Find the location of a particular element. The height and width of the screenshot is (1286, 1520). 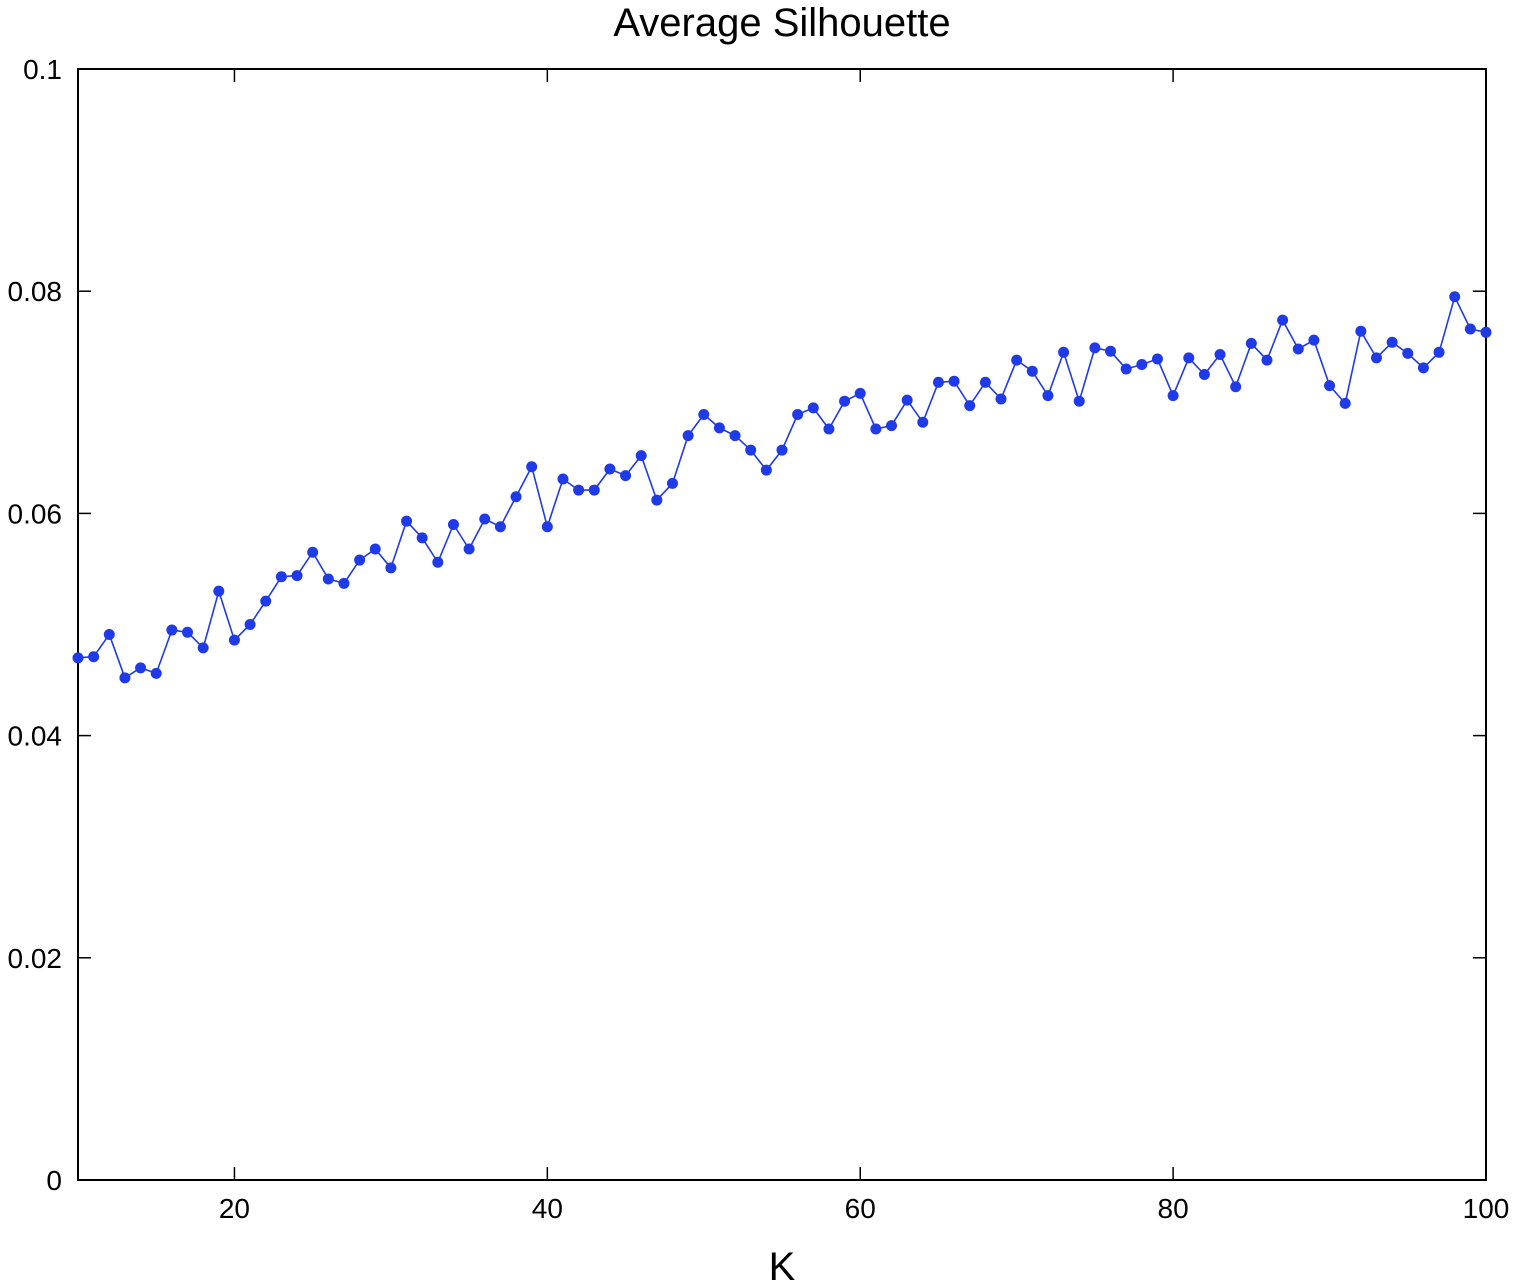

x-tick-label: 100 is located at coordinates (1486, 1208).